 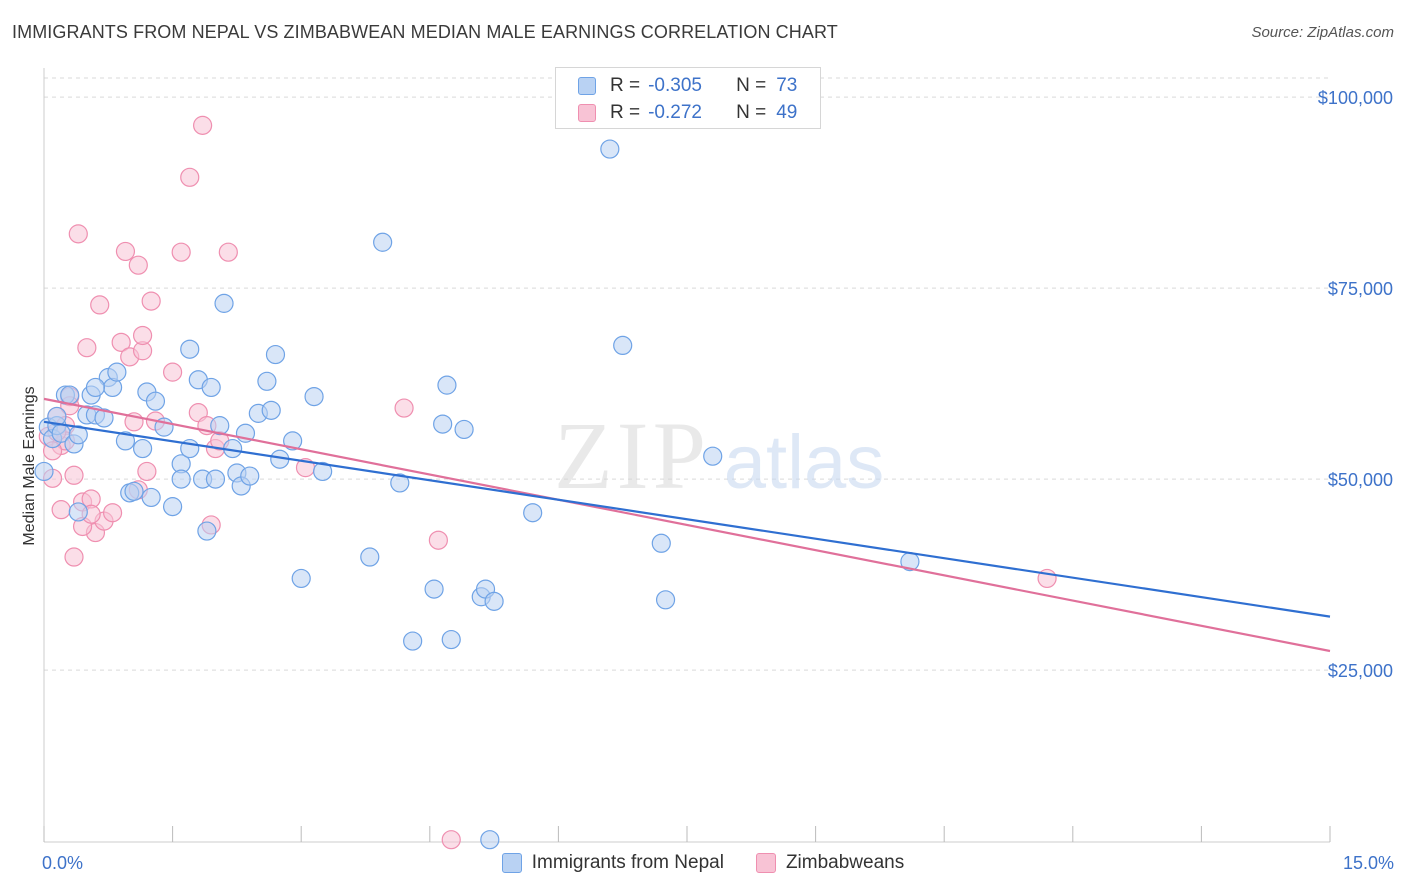 I want to click on x-tick-label: 15.0%, so click(x=1368, y=863).